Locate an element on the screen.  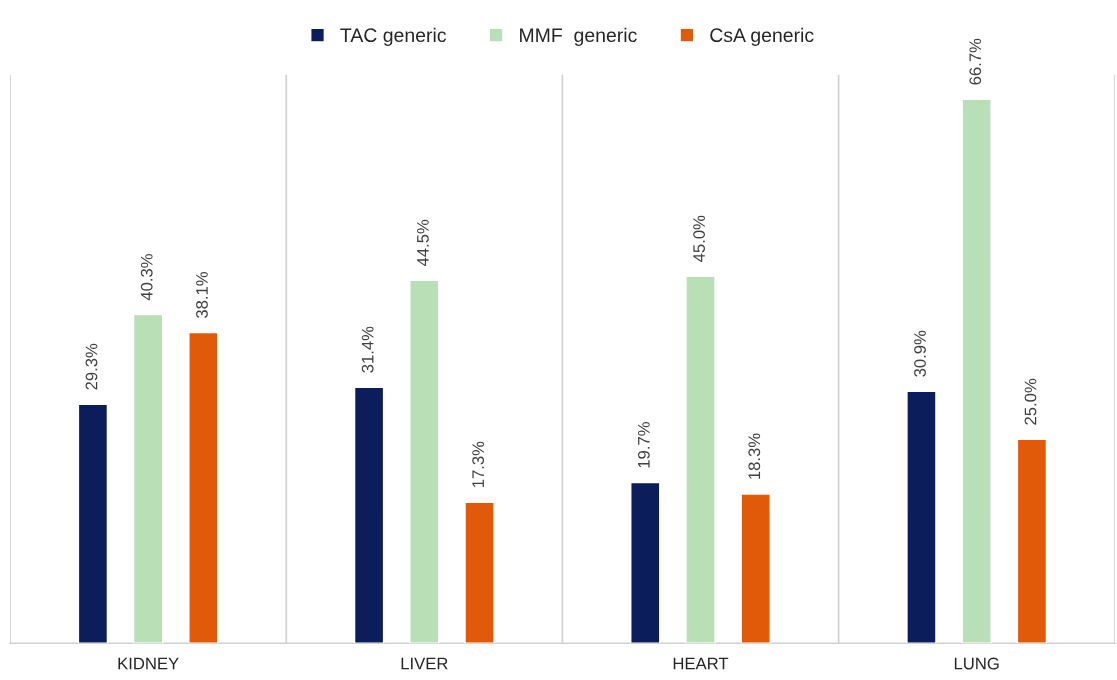
data-label: 40.3% is located at coordinates (146, 277).